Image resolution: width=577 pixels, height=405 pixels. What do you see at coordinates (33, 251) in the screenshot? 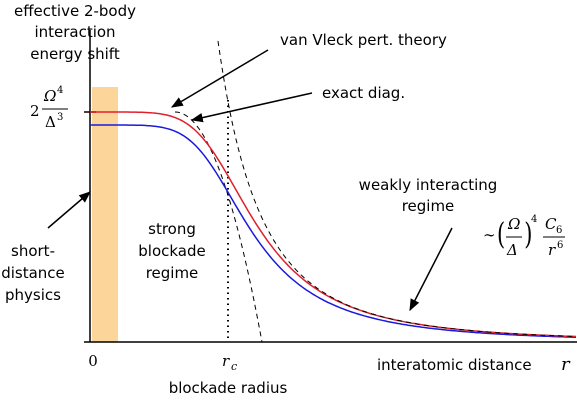
I see `annotation: short-` at bounding box center [33, 251].